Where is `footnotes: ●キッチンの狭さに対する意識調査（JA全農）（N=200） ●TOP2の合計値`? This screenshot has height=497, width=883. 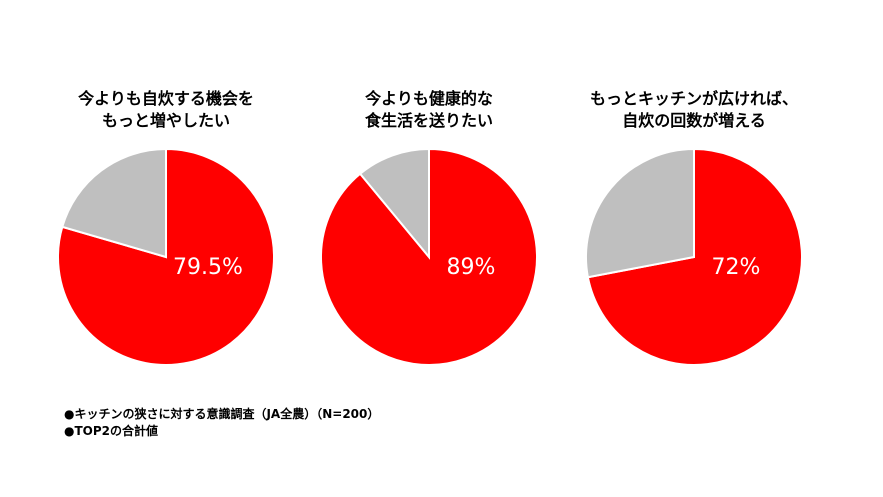
footnotes: ●キッチンの狭さに対する意識調査（JA全農）（N=200） ●TOP2の合計値 is located at coordinates (221, 423).